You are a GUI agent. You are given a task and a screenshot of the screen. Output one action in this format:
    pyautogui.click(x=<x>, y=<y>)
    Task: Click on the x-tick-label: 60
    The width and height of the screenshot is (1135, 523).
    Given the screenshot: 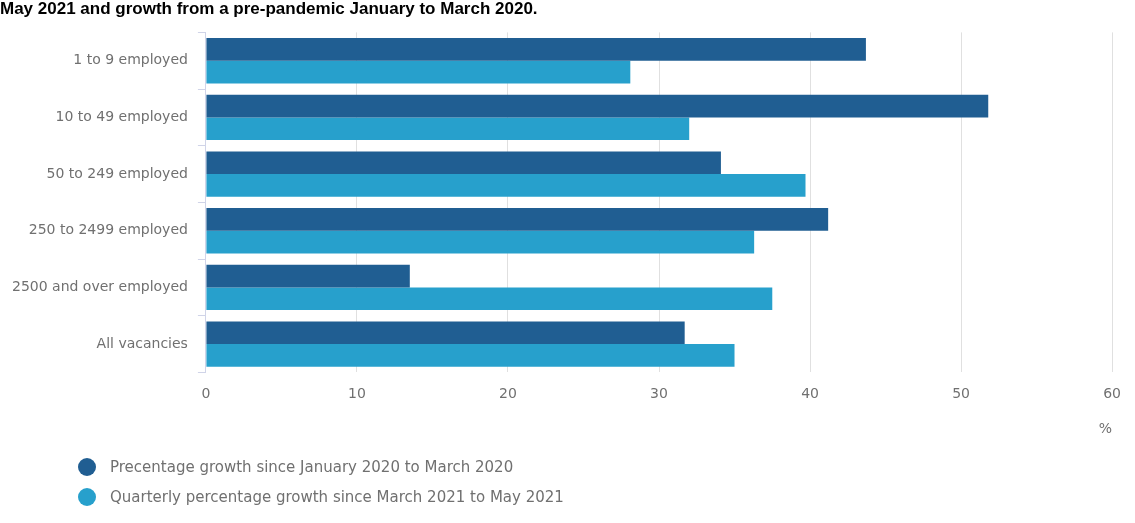 What is the action you would take?
    pyautogui.click(x=1112, y=393)
    